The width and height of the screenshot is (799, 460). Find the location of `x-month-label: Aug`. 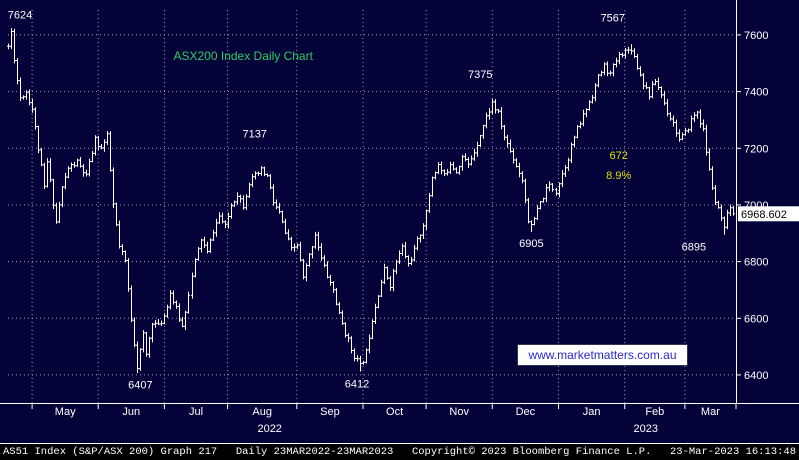

x-month-label: Aug is located at coordinates (262, 412).